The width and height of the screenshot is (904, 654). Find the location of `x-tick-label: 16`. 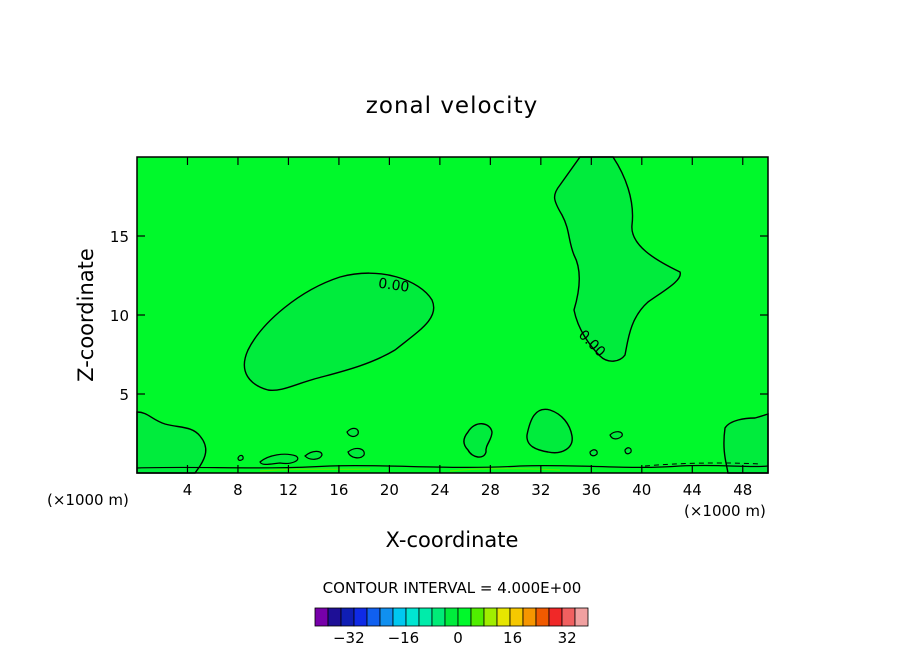

x-tick-label: 16 is located at coordinates (338, 490).